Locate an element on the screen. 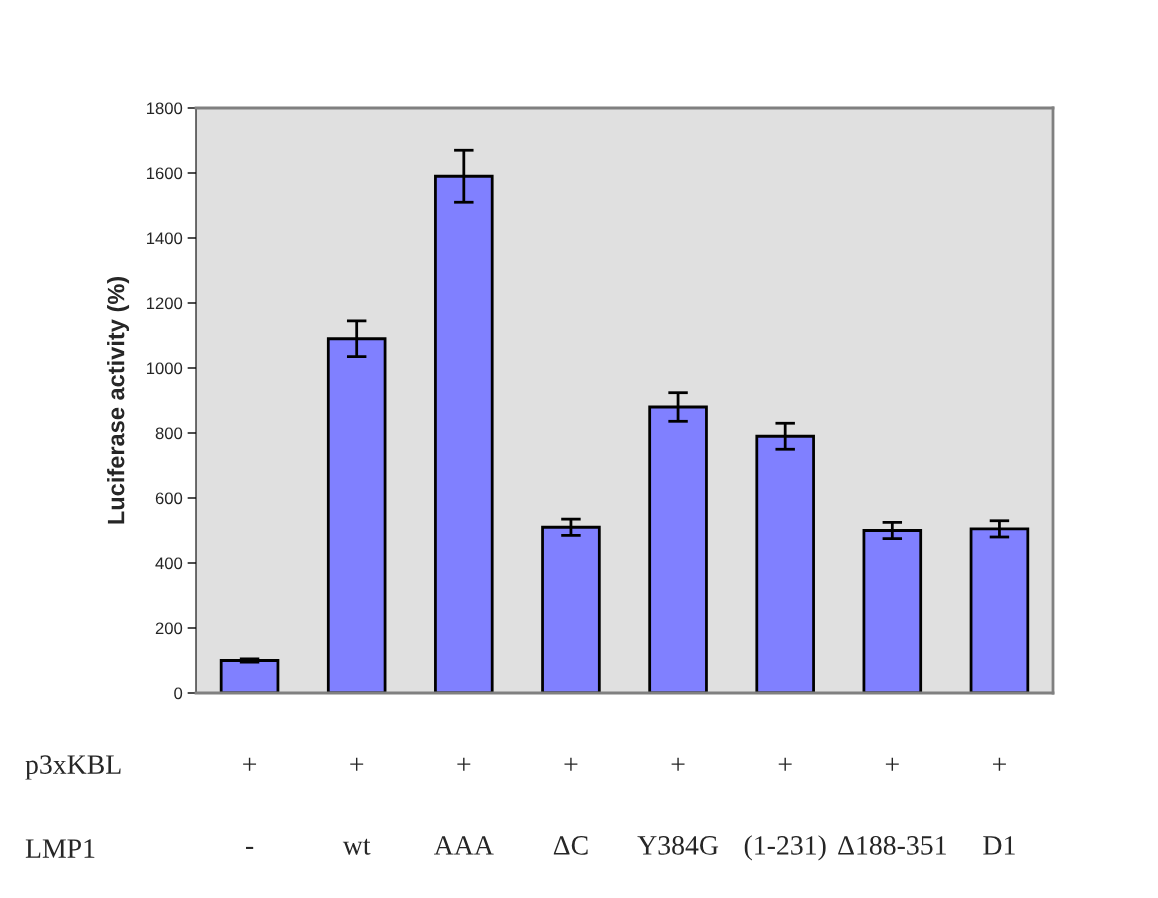  category-label: + ΔC is located at coordinates (570, 806).